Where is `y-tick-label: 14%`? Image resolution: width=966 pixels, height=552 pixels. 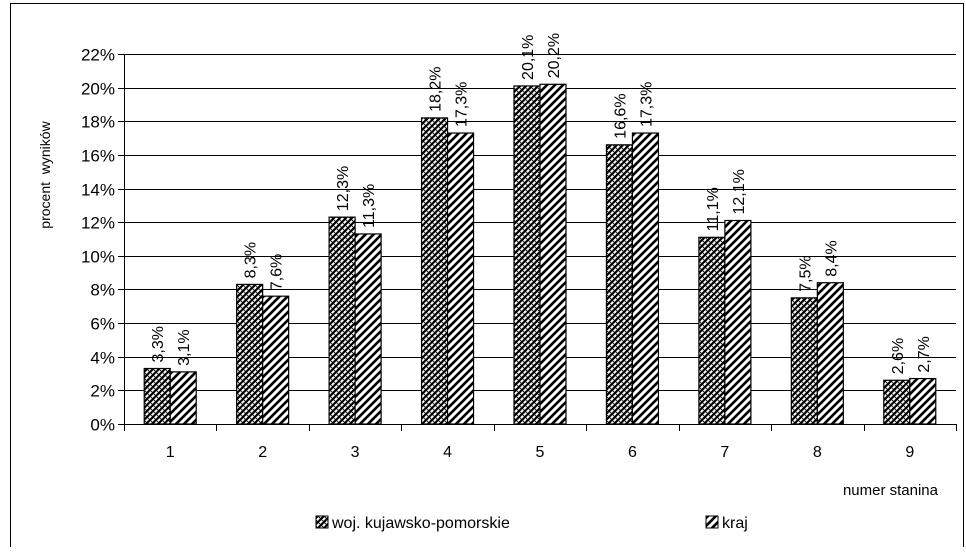 y-tick-label: 14% is located at coordinates (98, 190).